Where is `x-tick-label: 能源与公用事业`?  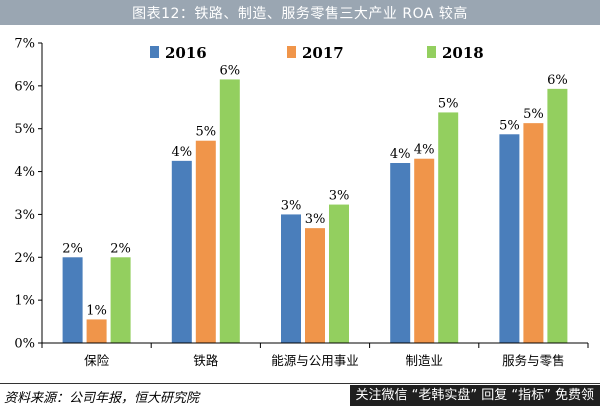 x-tick-label: 能源与公用事业 is located at coordinates (315, 360).